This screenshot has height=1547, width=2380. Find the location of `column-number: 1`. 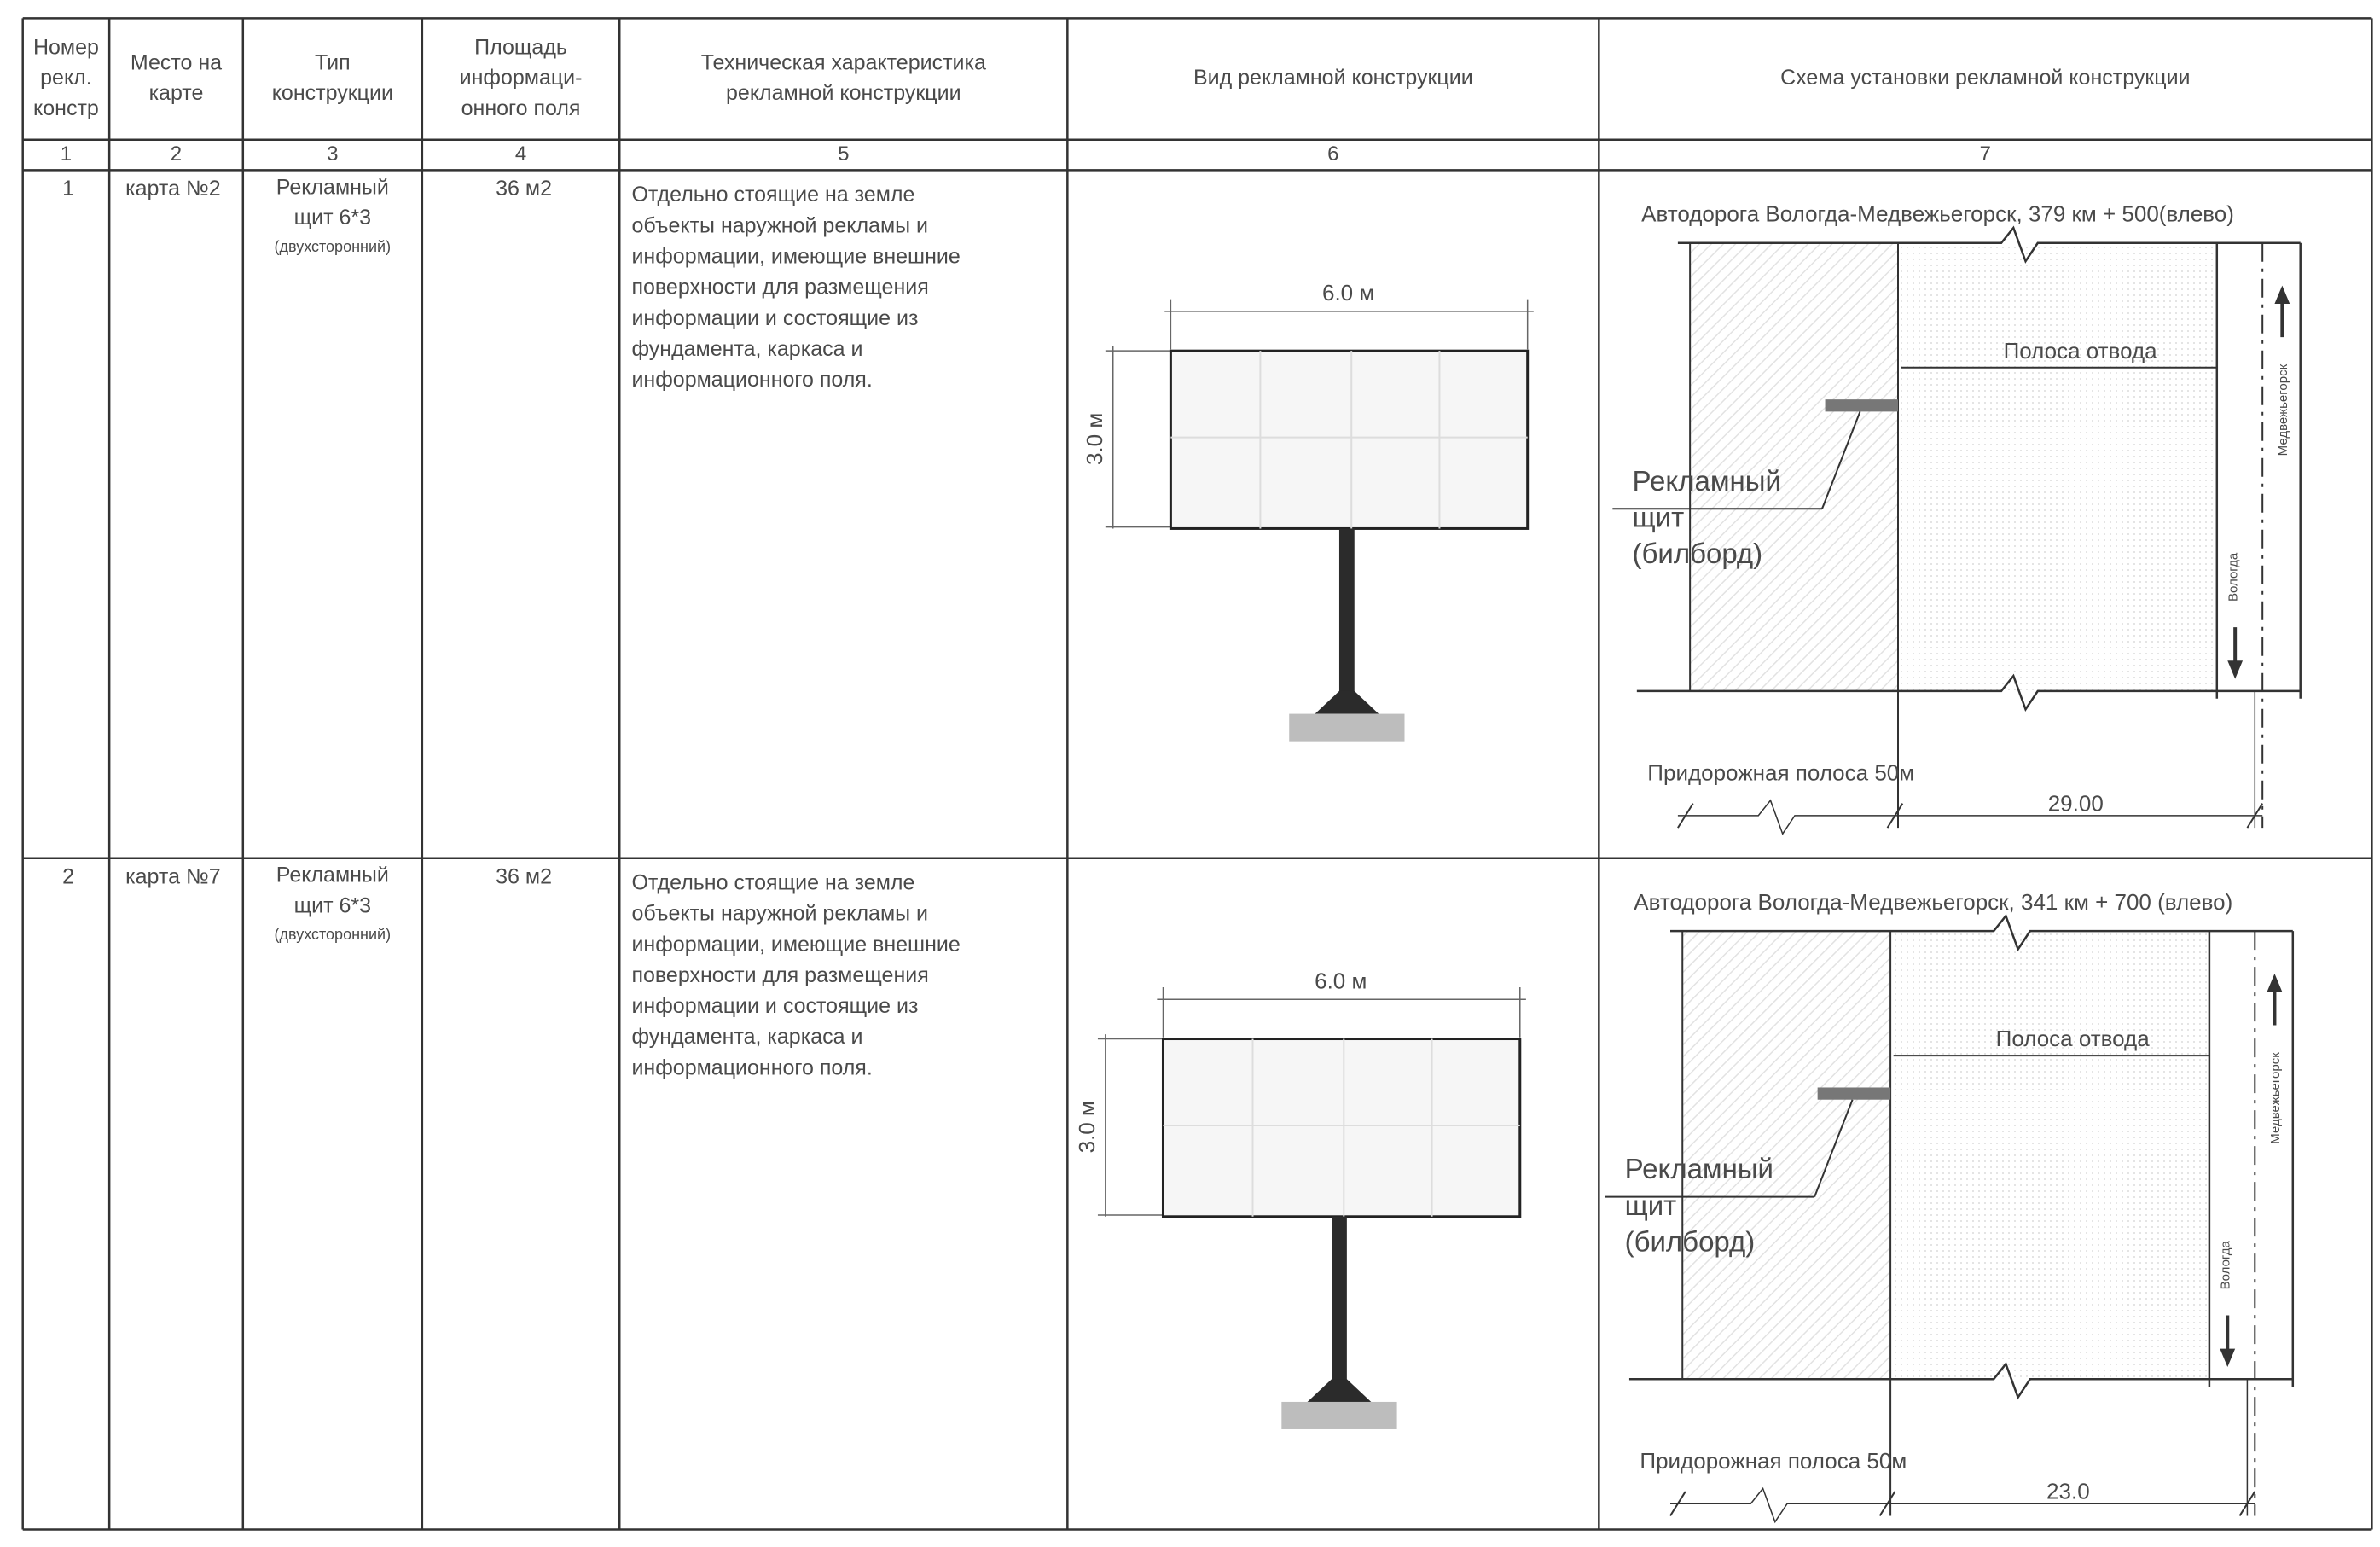

column-number: 1 is located at coordinates (66, 154).